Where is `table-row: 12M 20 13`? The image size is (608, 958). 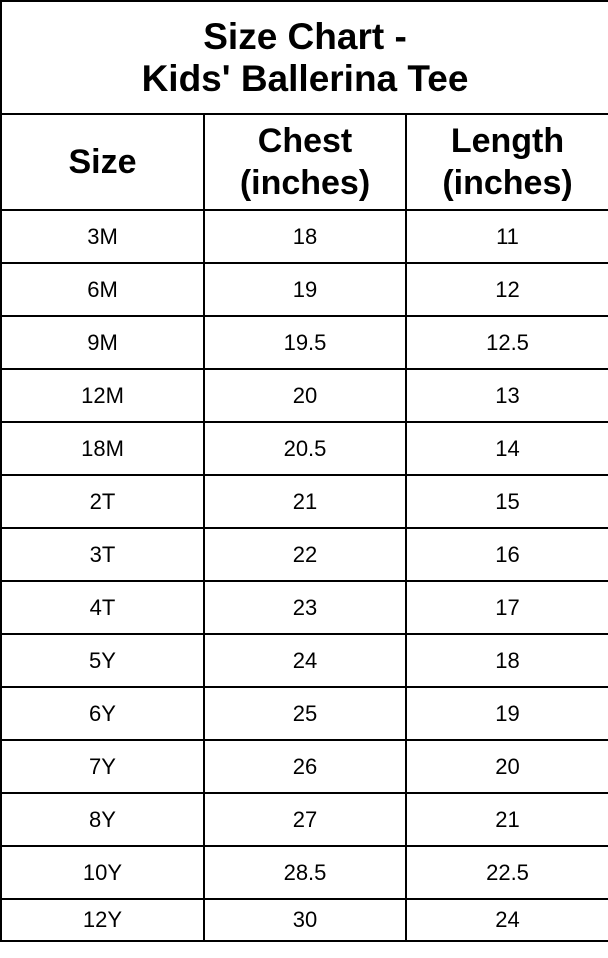 table-row: 12M 20 13 is located at coordinates (304, 395).